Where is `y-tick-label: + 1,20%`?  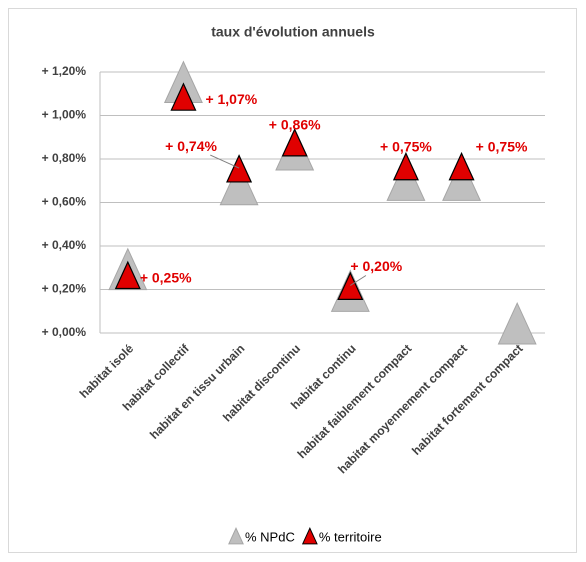
y-tick-label: + 1,20% is located at coordinates (64, 71).